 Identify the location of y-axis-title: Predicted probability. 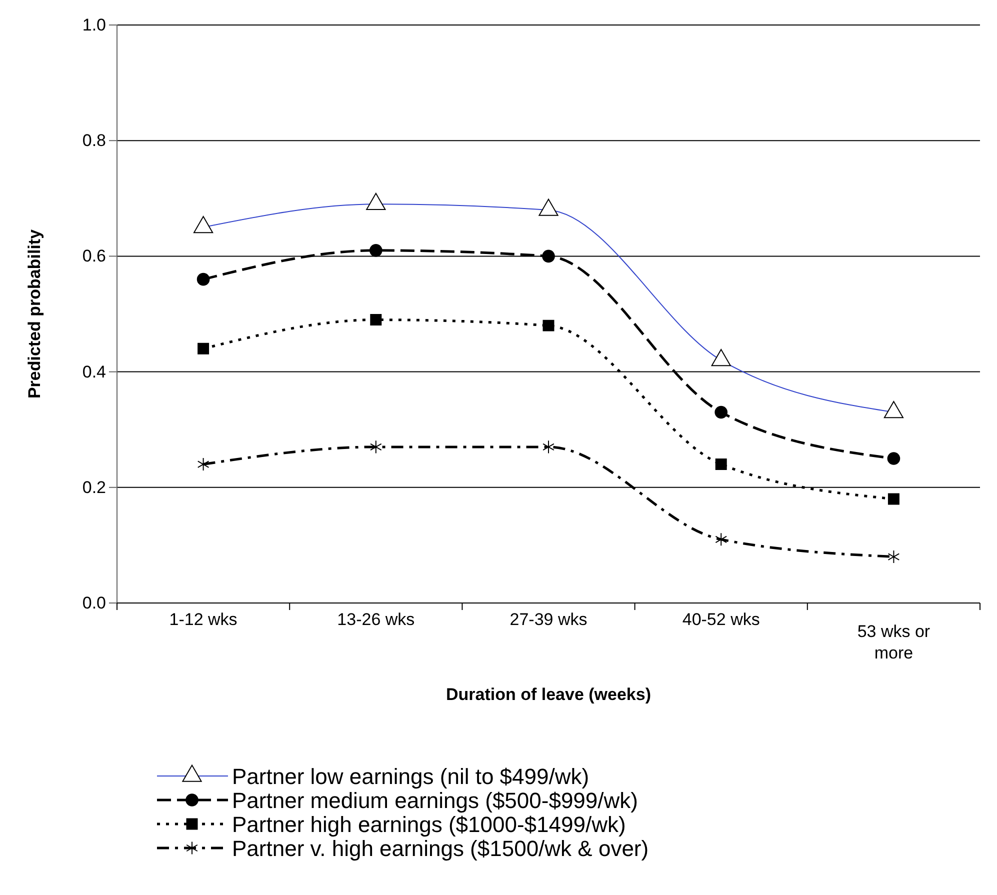
(34, 313).